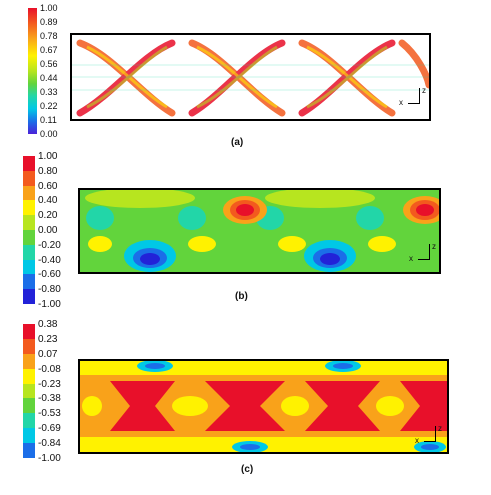 The width and height of the screenshot is (491, 495). I want to click on panel-a-colorbar-tick: 0.56, so click(49, 64).